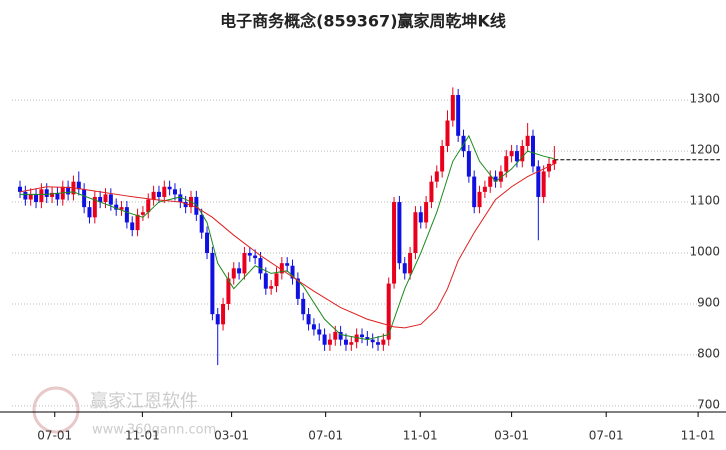 This screenshot has height=450, width=726. What do you see at coordinates (708, 302) in the screenshot?
I see `y-tick-label: 900` at bounding box center [708, 302].